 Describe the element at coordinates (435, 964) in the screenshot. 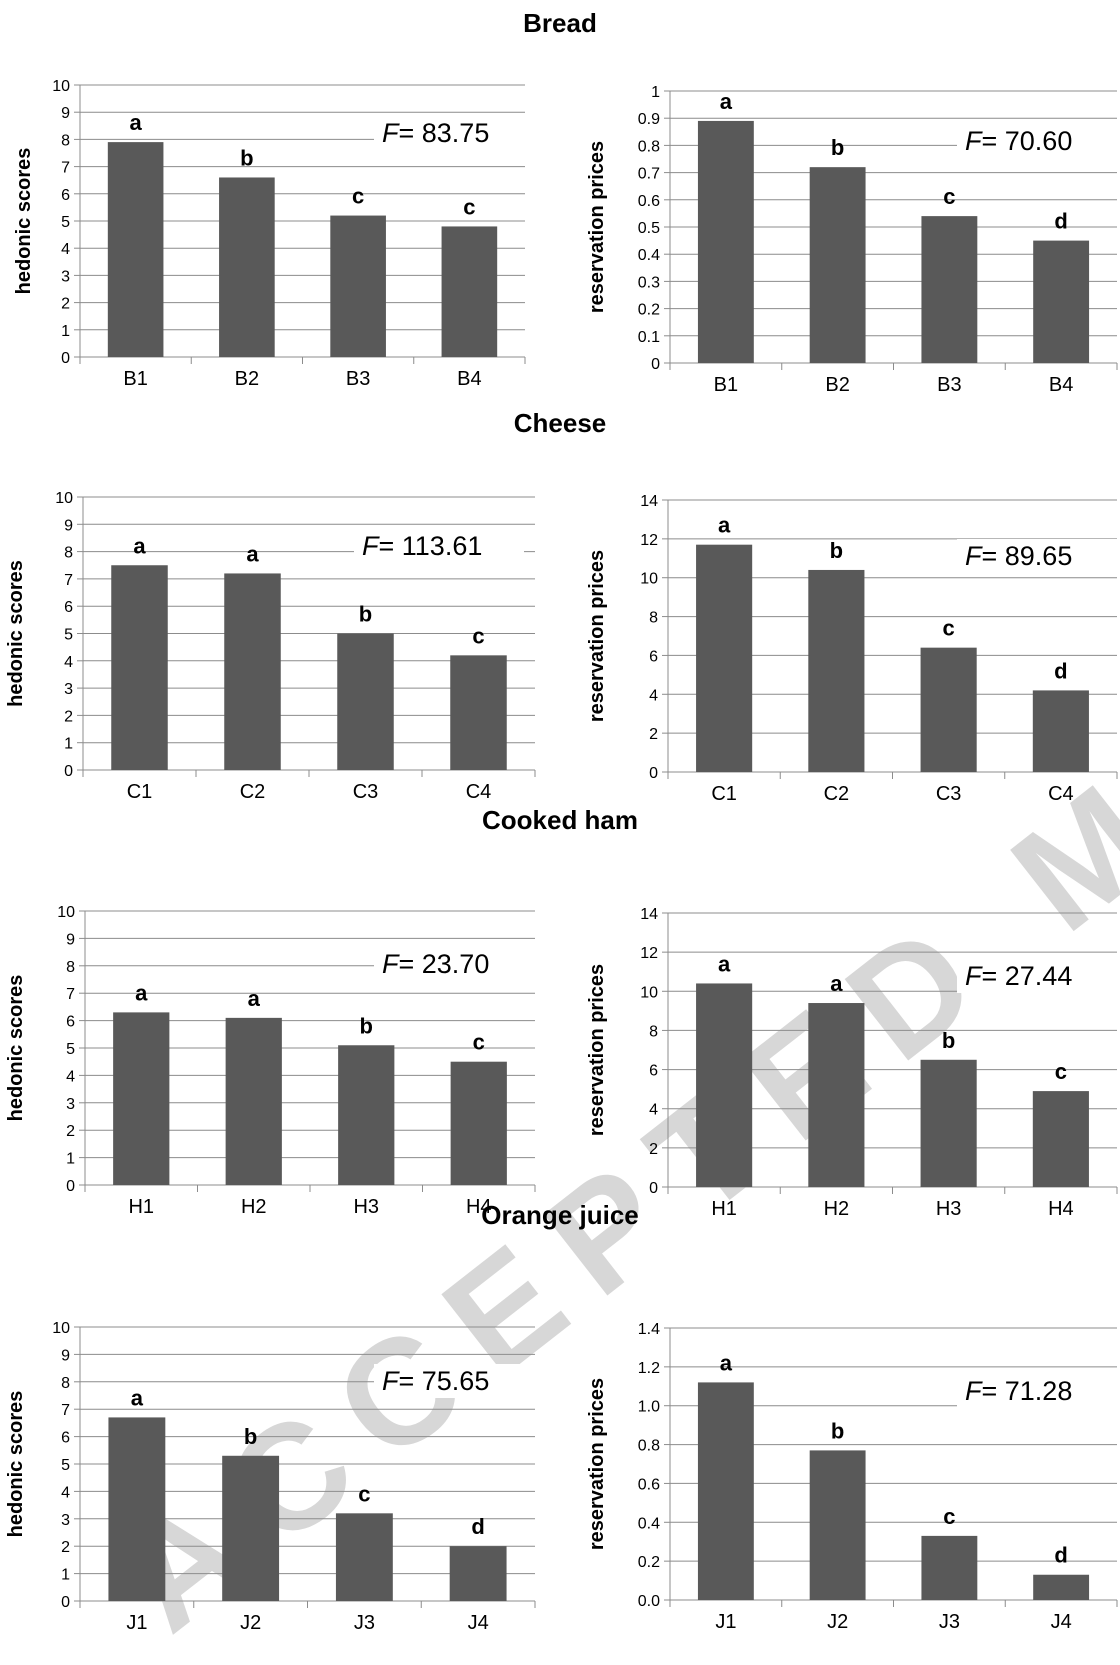

I see `f-statistic: F= 23.70` at that location.